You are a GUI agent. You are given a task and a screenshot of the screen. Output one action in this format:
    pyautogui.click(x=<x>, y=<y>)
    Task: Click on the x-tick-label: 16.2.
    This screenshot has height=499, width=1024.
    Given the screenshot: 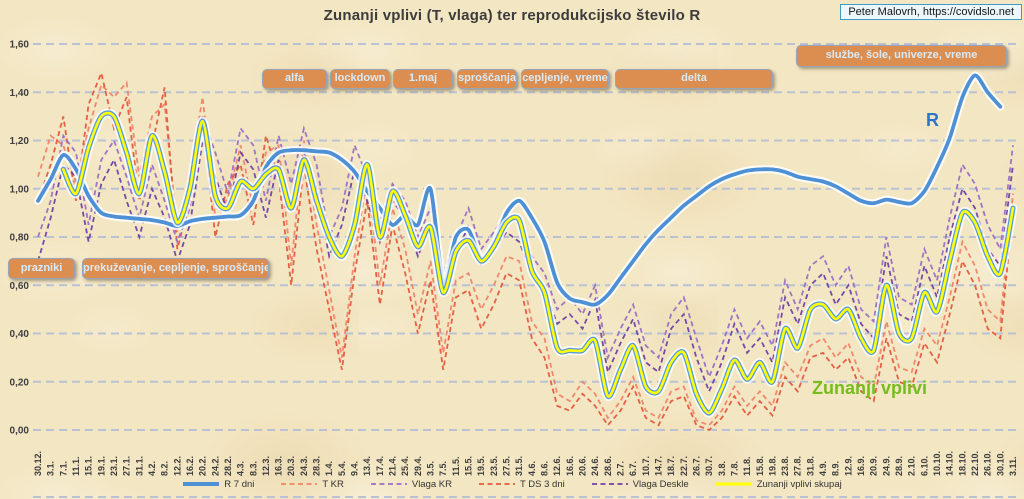 What is the action you would take?
    pyautogui.click(x=190, y=466)
    